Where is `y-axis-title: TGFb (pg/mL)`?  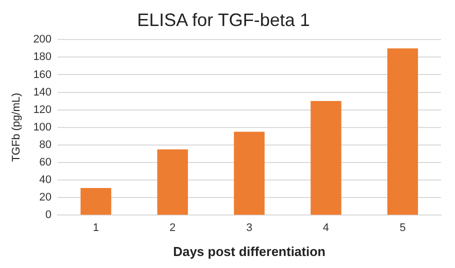 y-axis-title: TGFb (pg/mL) is located at coordinates (16, 127).